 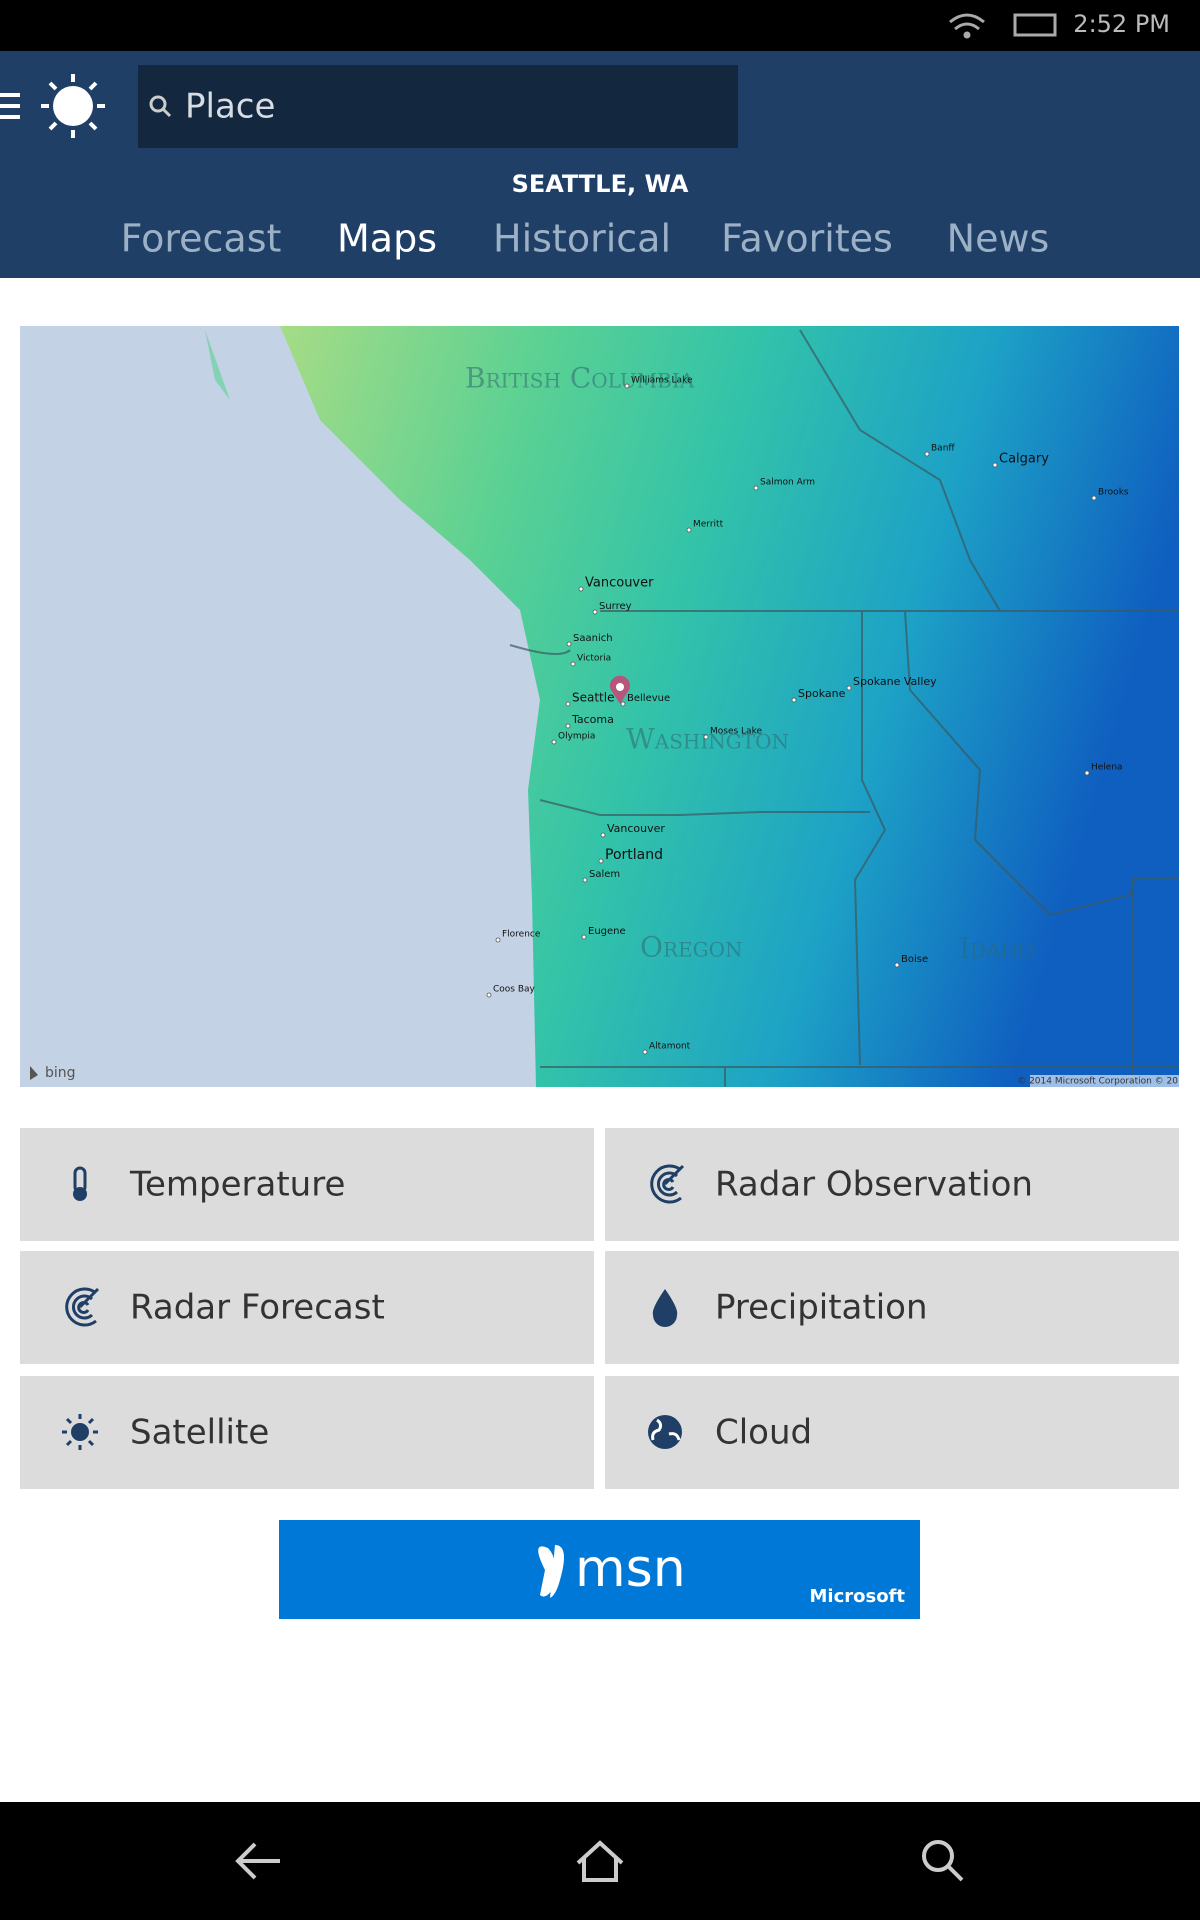 I want to click on city-label: Saanich, so click(x=593, y=638).